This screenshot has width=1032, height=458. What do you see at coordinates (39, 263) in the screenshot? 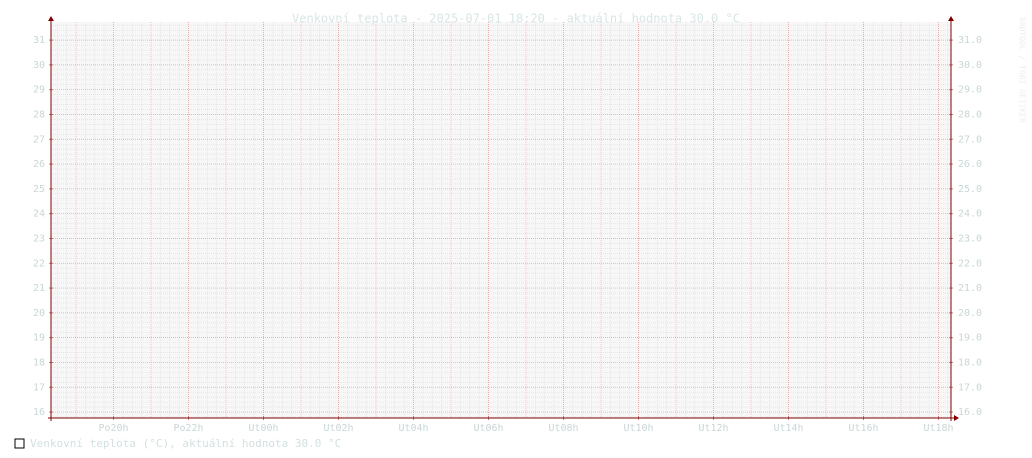
I see `y-tick-label: 22` at bounding box center [39, 263].